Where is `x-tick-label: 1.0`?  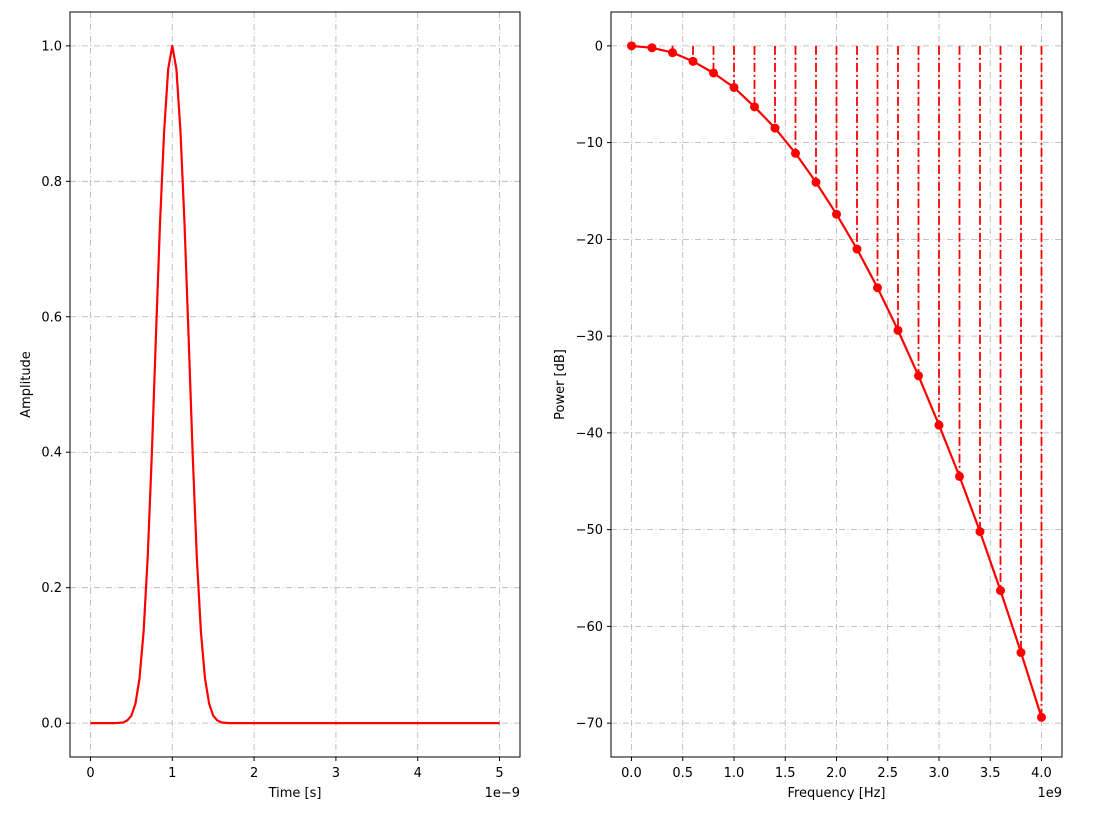
x-tick-label: 1.0 is located at coordinates (734, 773).